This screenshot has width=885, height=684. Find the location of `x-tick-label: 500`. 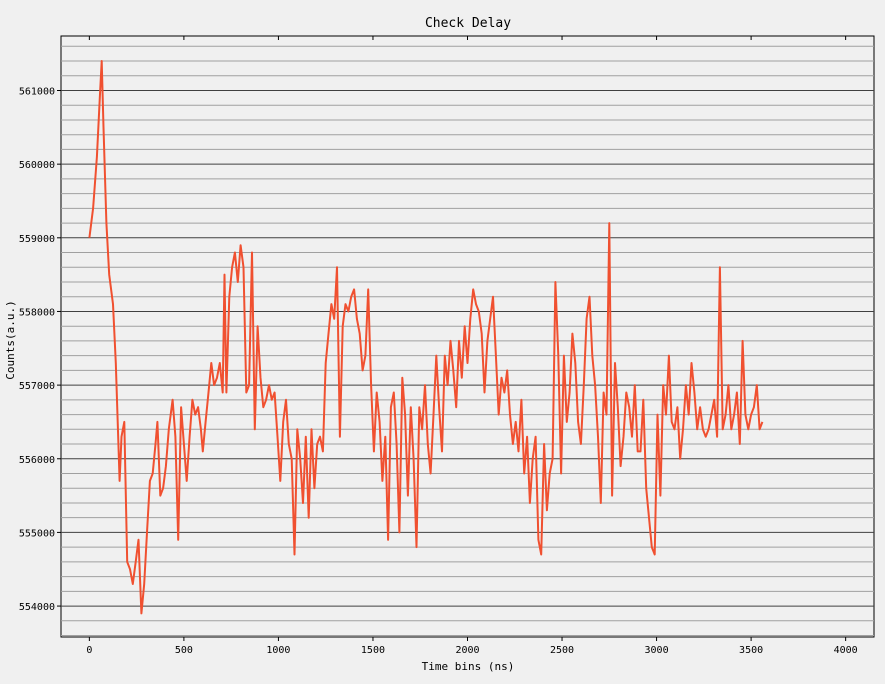

x-tick-label: 500 is located at coordinates (184, 650).